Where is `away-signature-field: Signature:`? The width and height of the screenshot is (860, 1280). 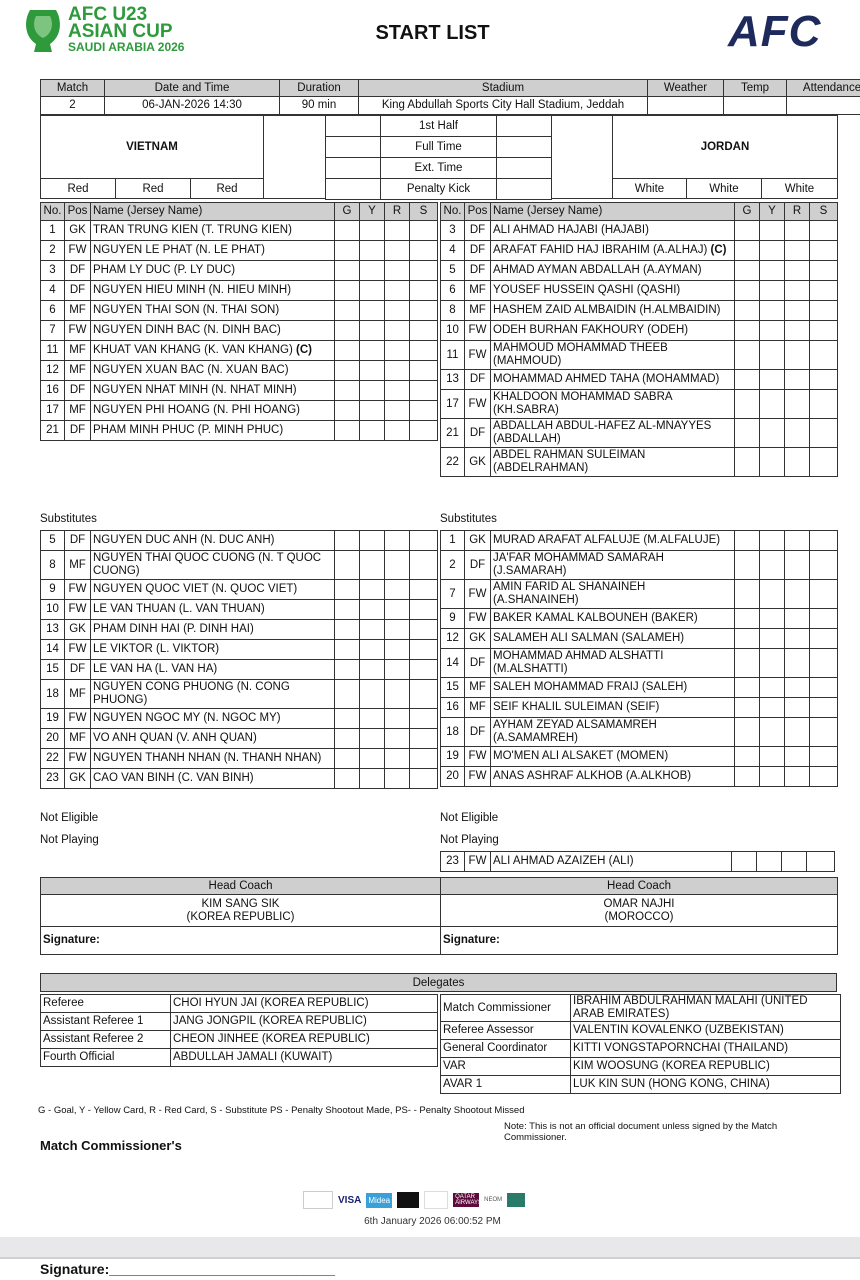
away-signature-field: Signature: is located at coordinates (639, 940).